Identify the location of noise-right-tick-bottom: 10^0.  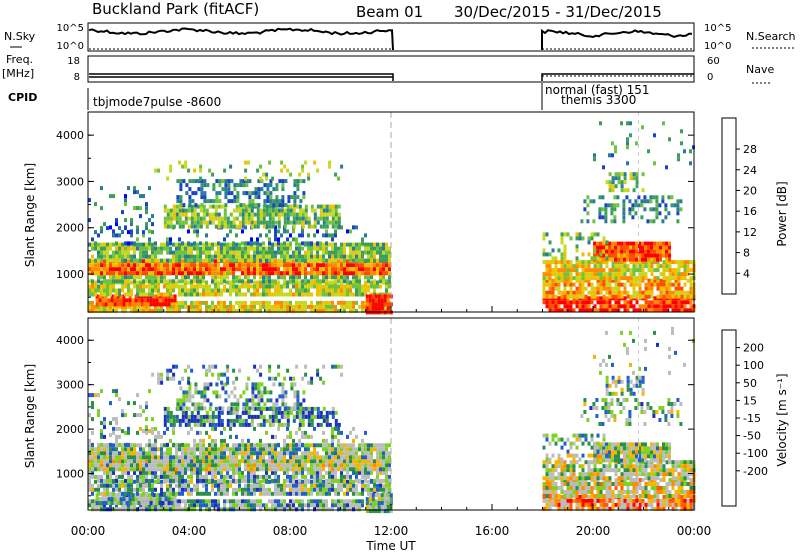
(717, 46).